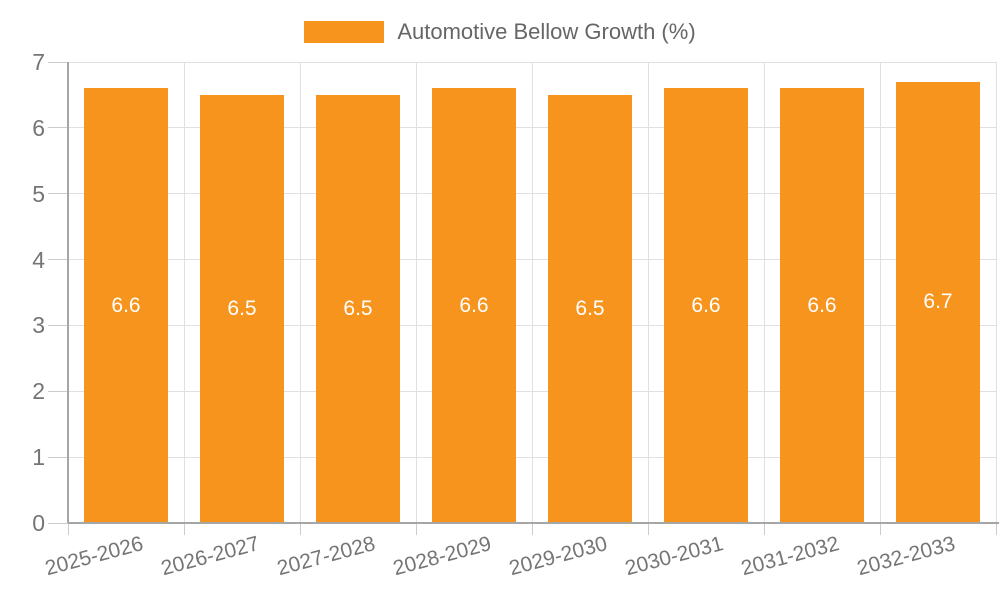 The width and height of the screenshot is (1000, 600). Describe the element at coordinates (546, 31) in the screenshot. I see `legend-series-label: Automotive Bellow Growth (%)` at that location.